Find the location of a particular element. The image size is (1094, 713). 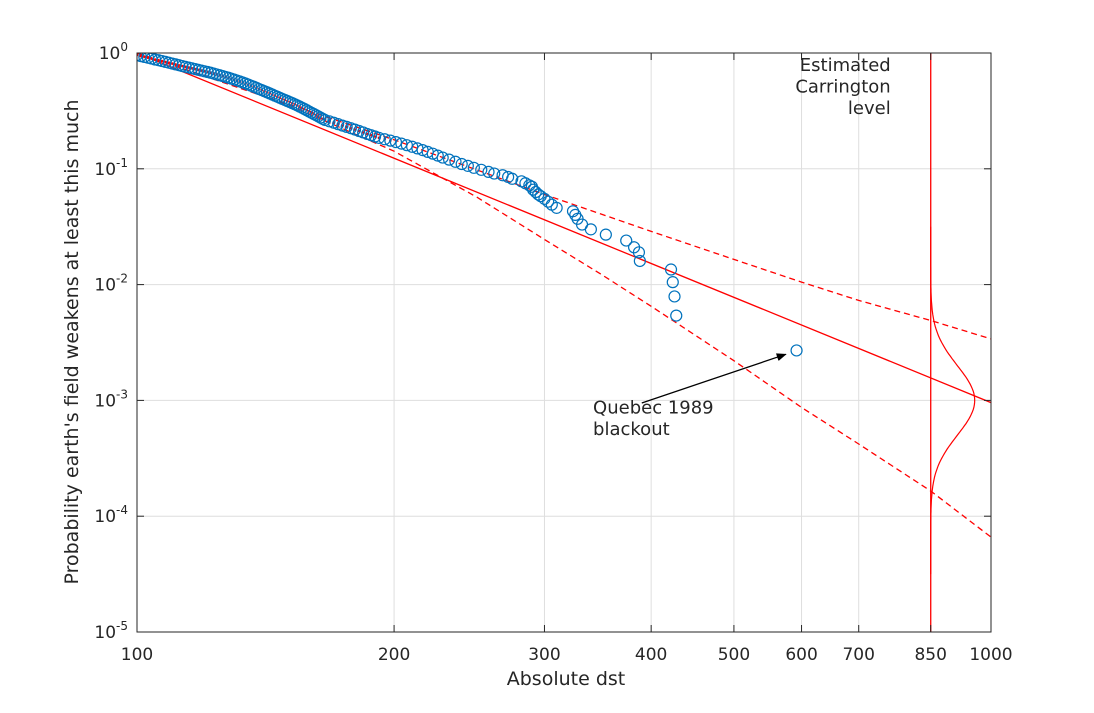

x-tick-label: 600 is located at coordinates (801, 655).